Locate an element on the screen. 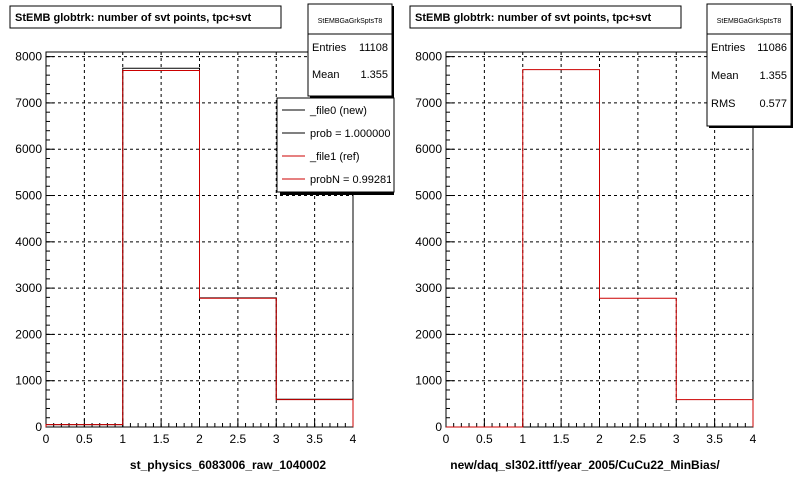  stats-value: 11108 is located at coordinates (373, 48).